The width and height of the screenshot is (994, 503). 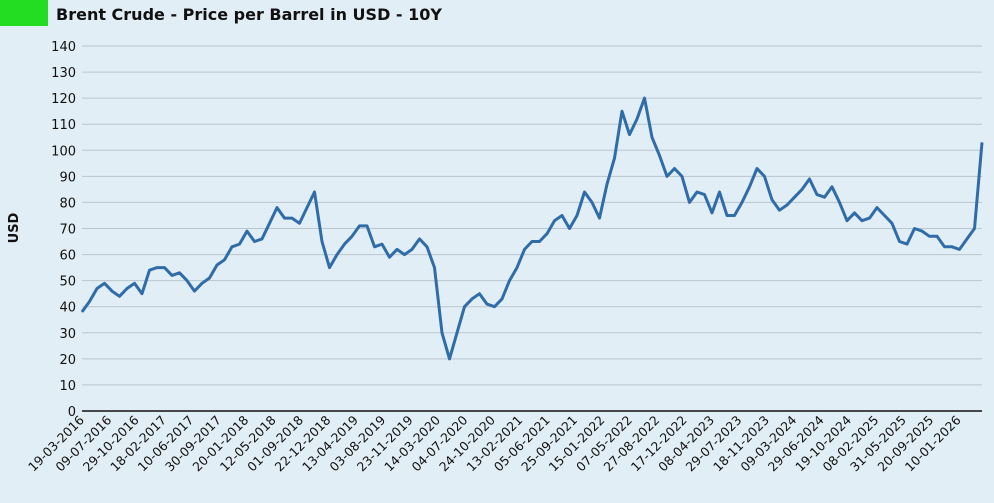 What do you see at coordinates (67, 360) in the screenshot?
I see `y-tick-label: 20` at bounding box center [67, 360].